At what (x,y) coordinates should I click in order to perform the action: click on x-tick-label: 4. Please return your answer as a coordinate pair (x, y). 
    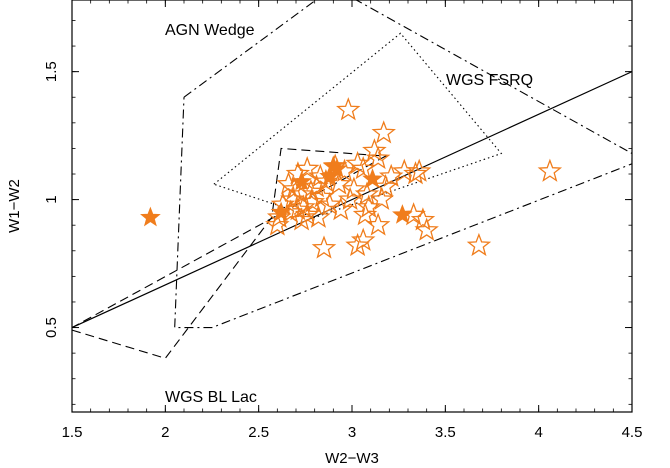
    Looking at the image, I should click on (538, 432).